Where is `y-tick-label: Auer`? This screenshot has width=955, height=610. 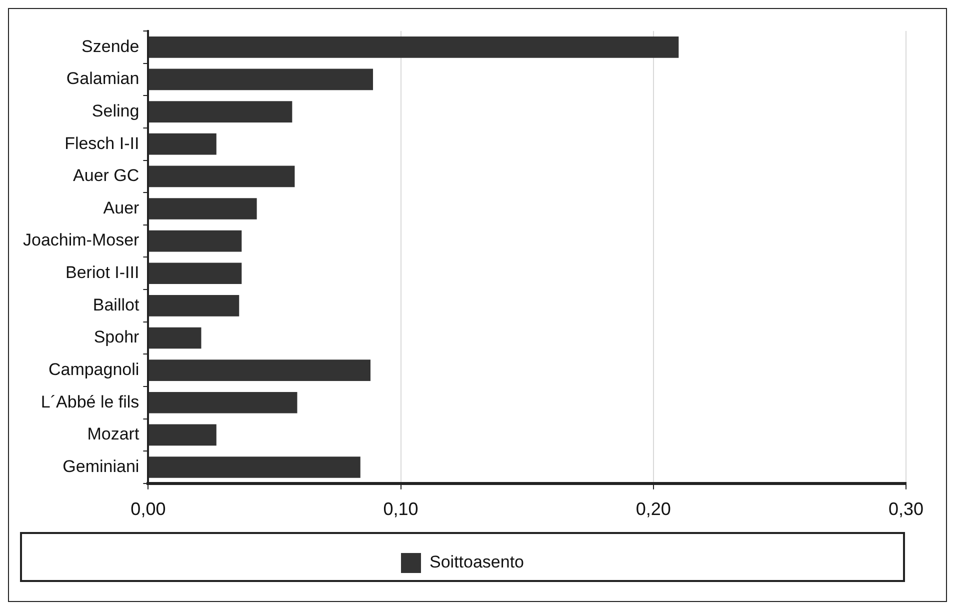
y-tick-label: Auer is located at coordinates (121, 208).